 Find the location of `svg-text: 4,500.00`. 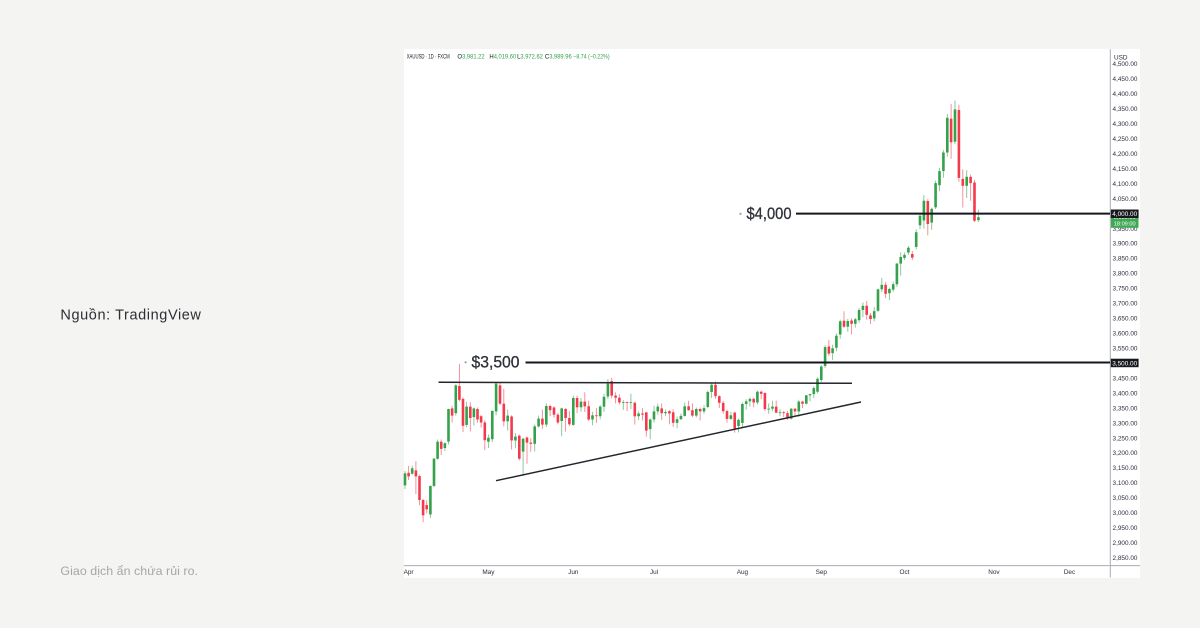

svg-text: 4,500.00 is located at coordinates (1125, 64).